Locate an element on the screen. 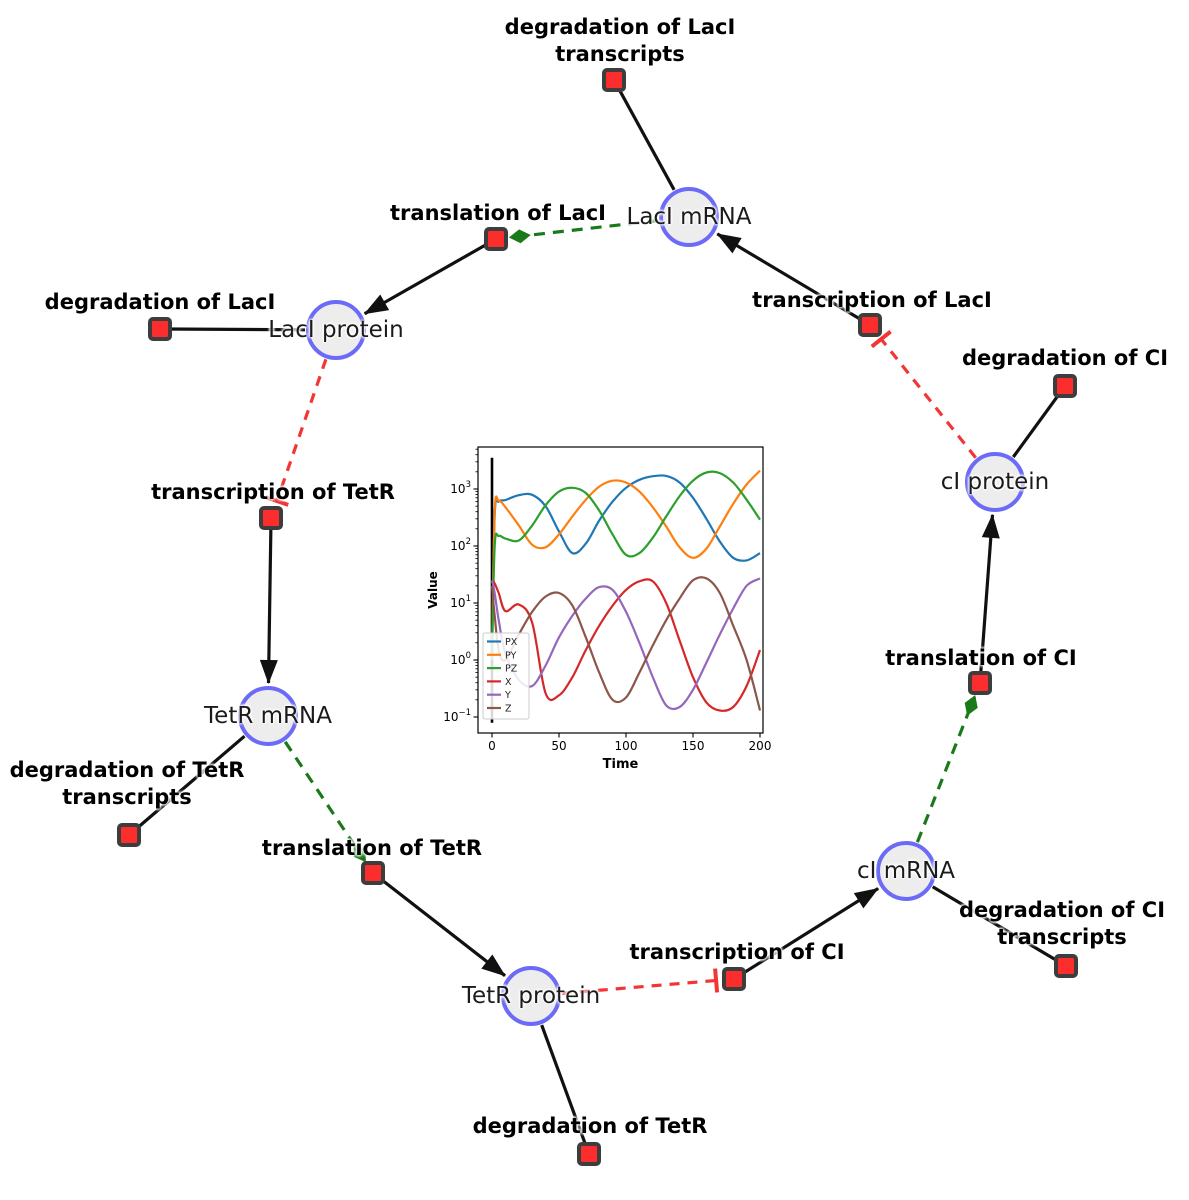 The image size is (1189, 1200). chart-x-tick-label: 100 is located at coordinates (626, 746).